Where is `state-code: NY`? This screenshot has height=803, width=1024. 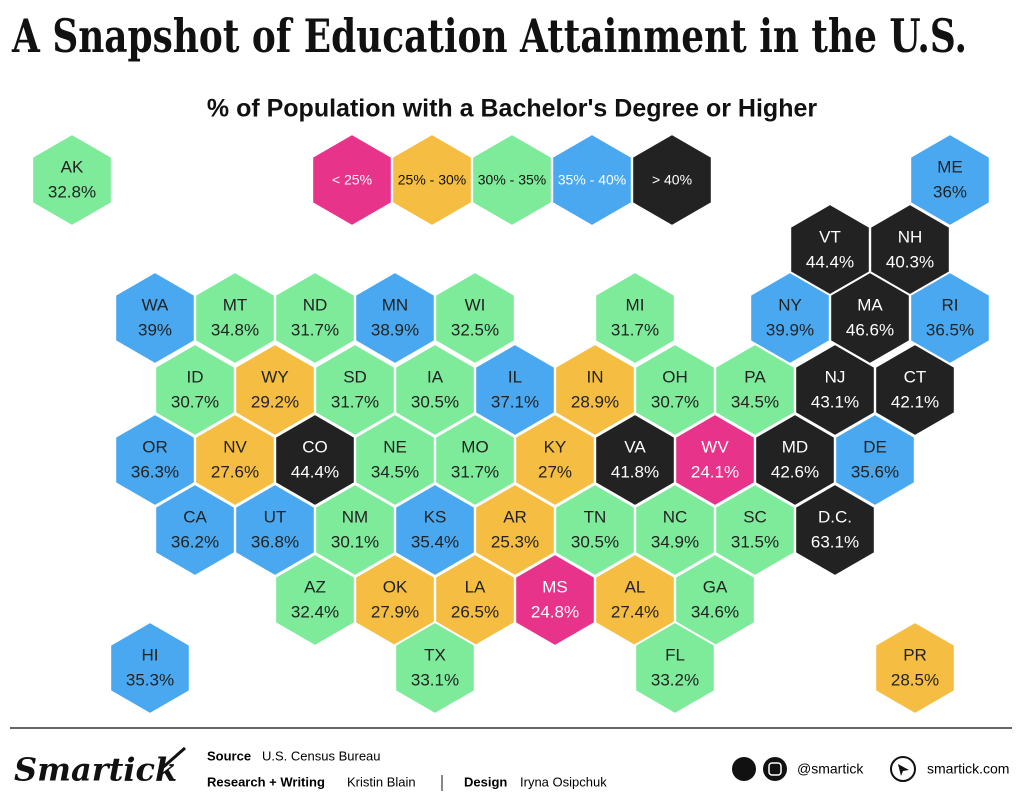 state-code: NY is located at coordinates (790, 304).